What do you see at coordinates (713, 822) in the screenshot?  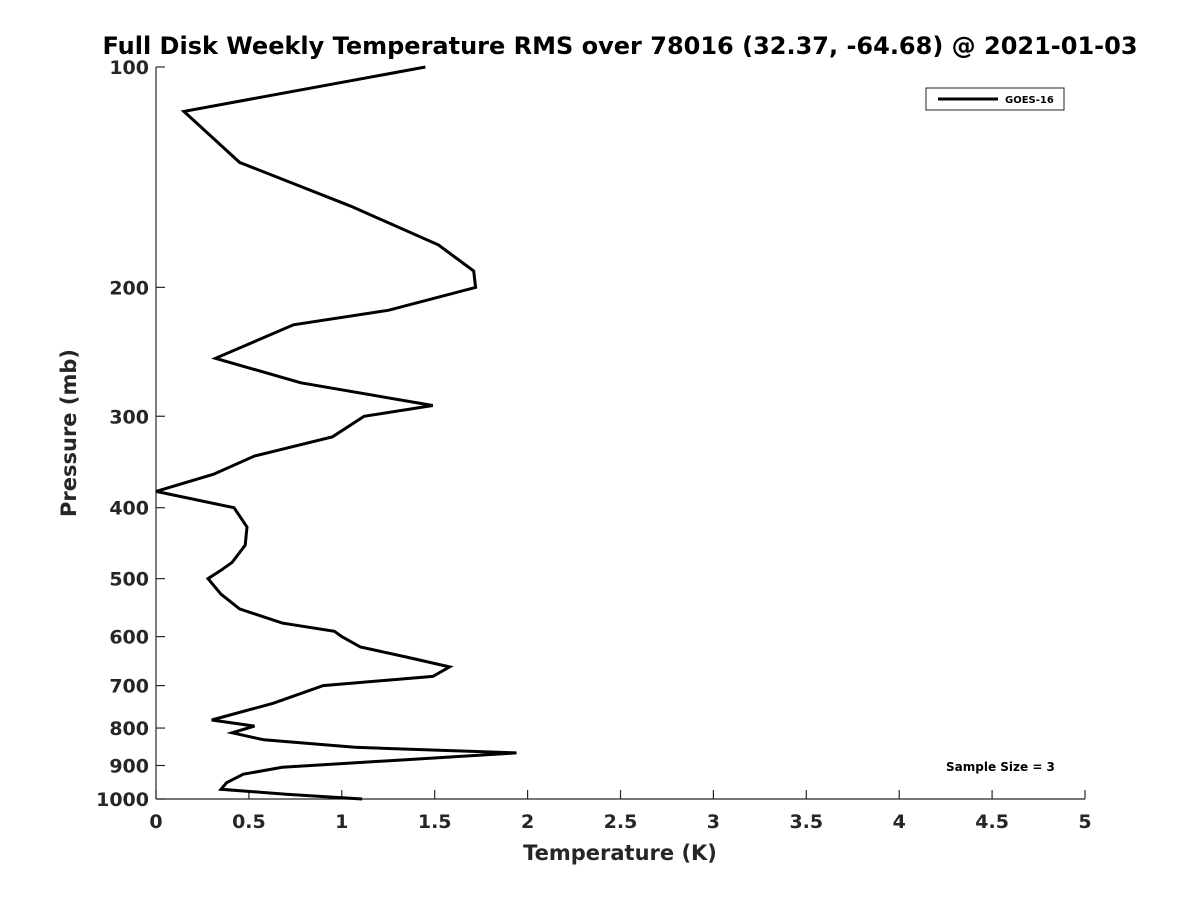 I see `x-tick-label: 3` at bounding box center [713, 822].